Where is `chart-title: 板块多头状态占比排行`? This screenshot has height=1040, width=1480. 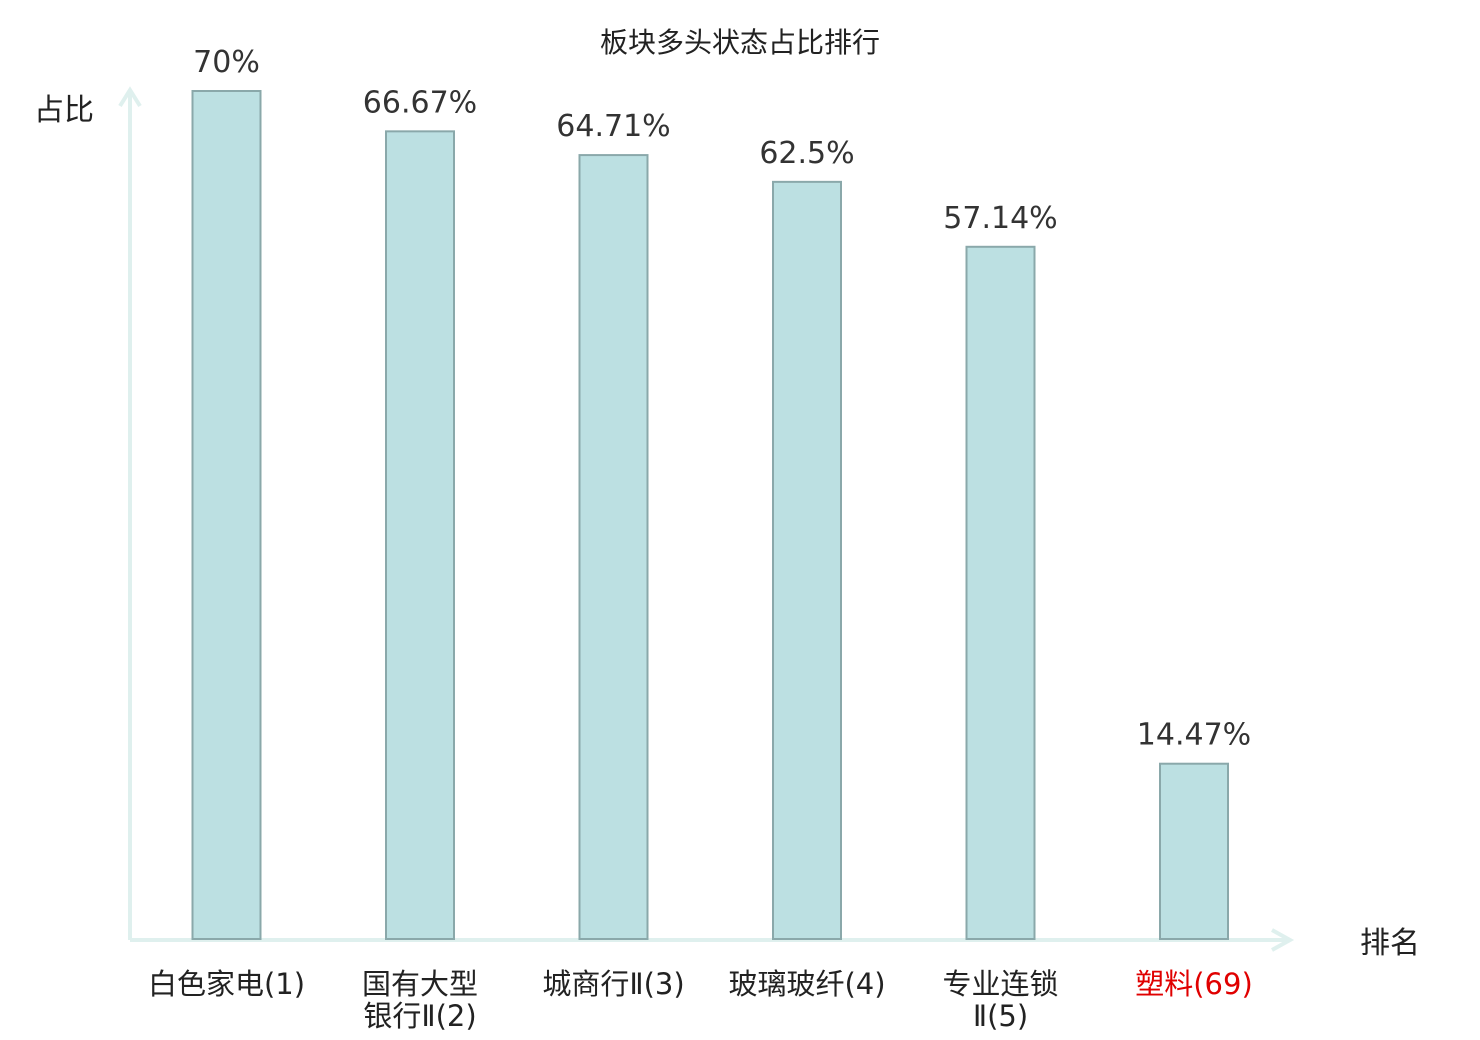 chart-title: 板块多头状态占比排行 is located at coordinates (740, 42).